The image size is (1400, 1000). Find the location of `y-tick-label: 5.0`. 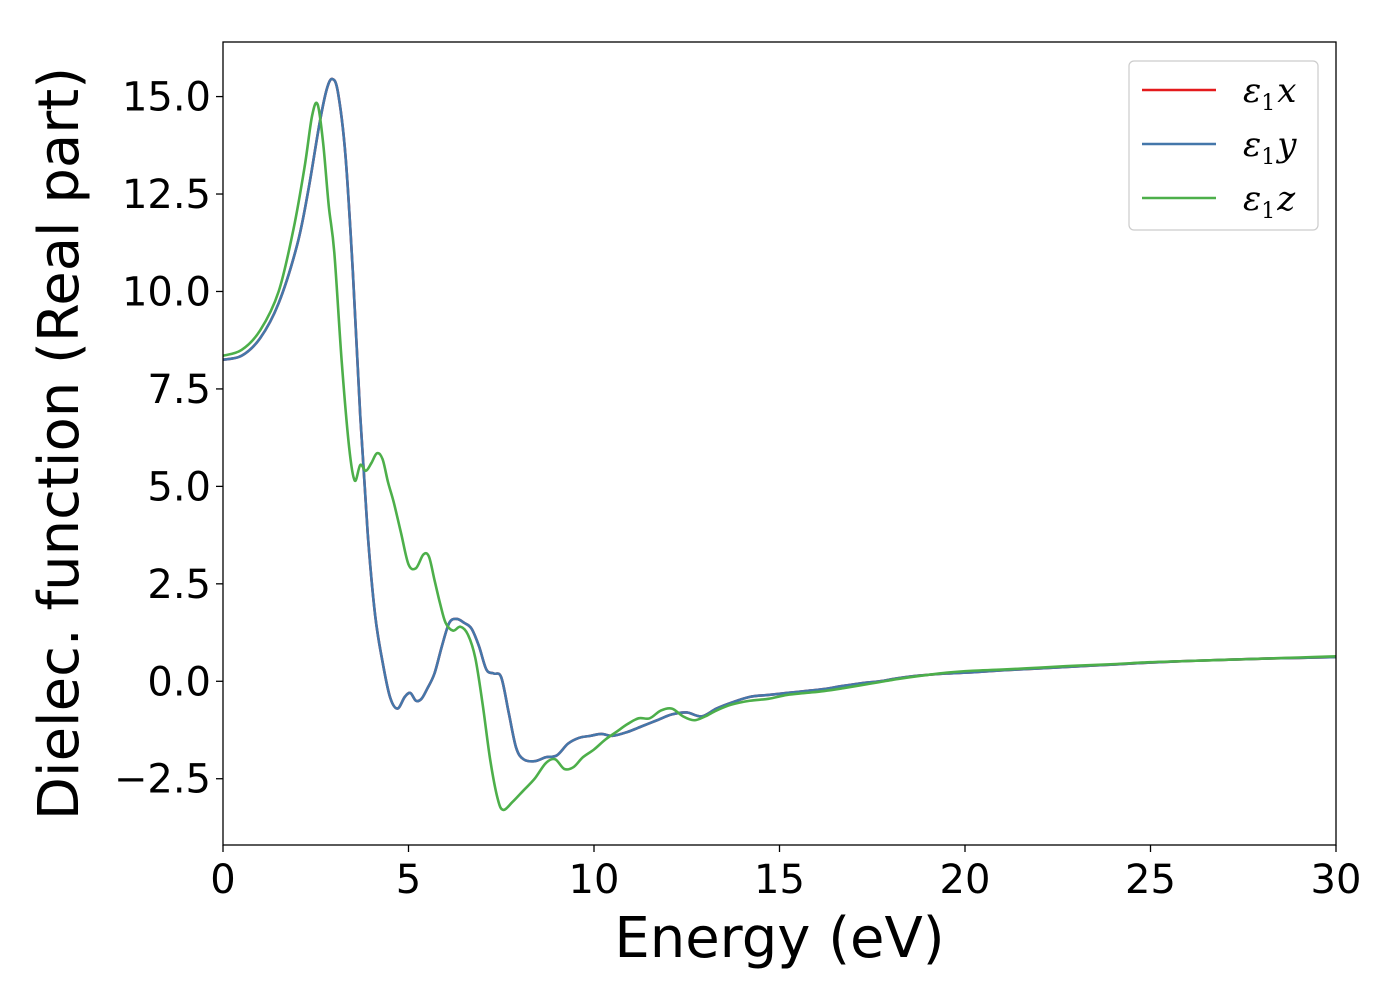

y-tick-label: 5.0 is located at coordinates (179, 487).